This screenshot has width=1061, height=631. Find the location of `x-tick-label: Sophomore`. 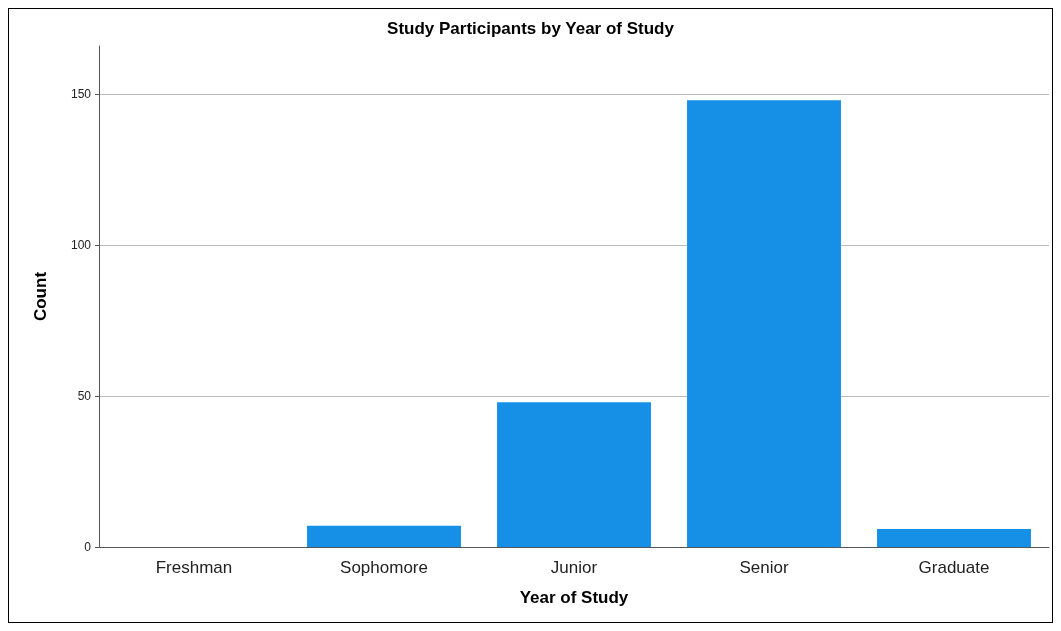

x-tick-label: Sophomore is located at coordinates (384, 567).